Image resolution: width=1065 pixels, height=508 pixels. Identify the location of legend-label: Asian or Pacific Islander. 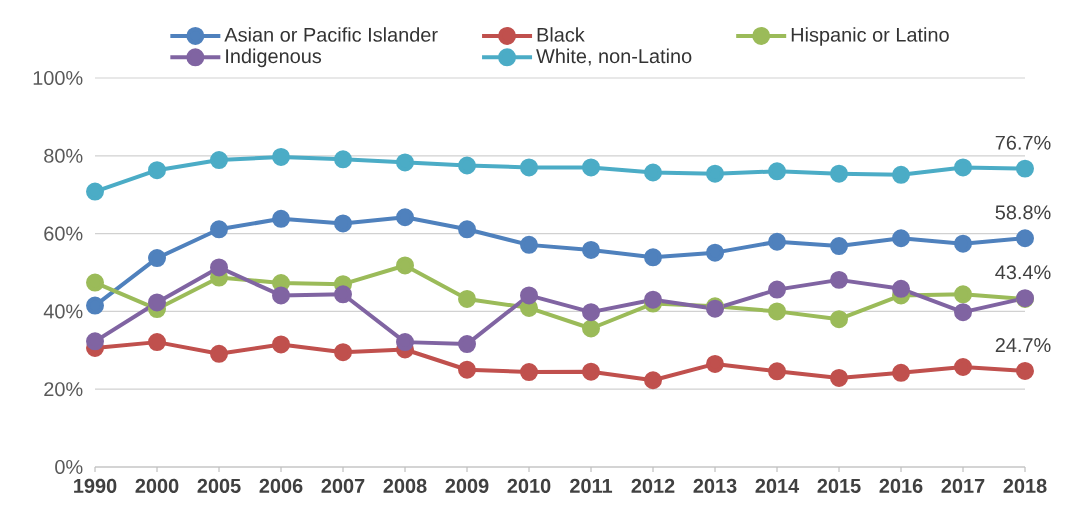
(331, 34).